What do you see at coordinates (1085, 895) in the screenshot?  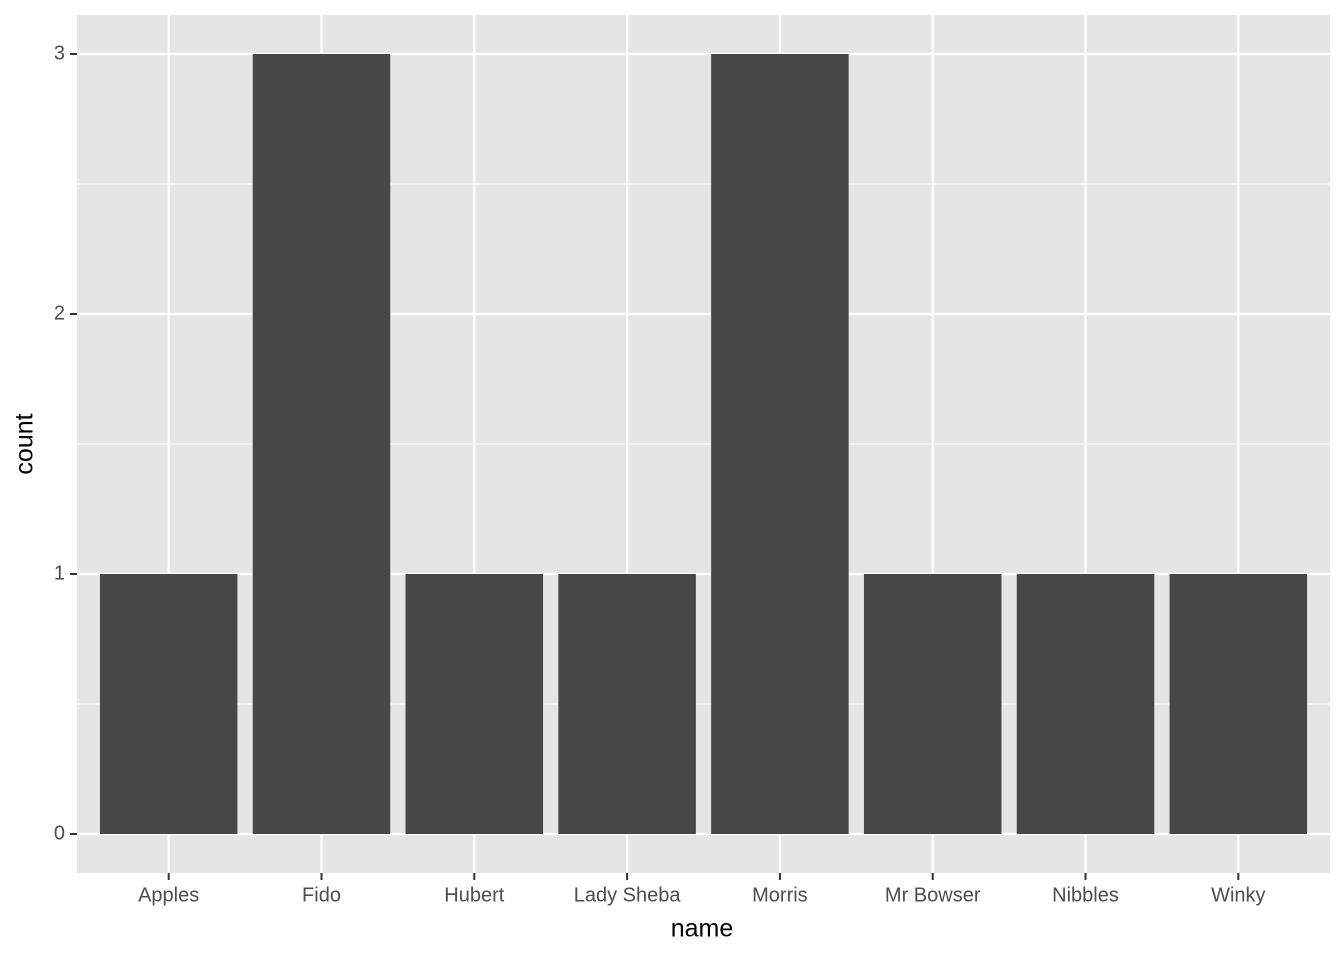 I see `x-tick-label: Nibbles` at bounding box center [1085, 895].